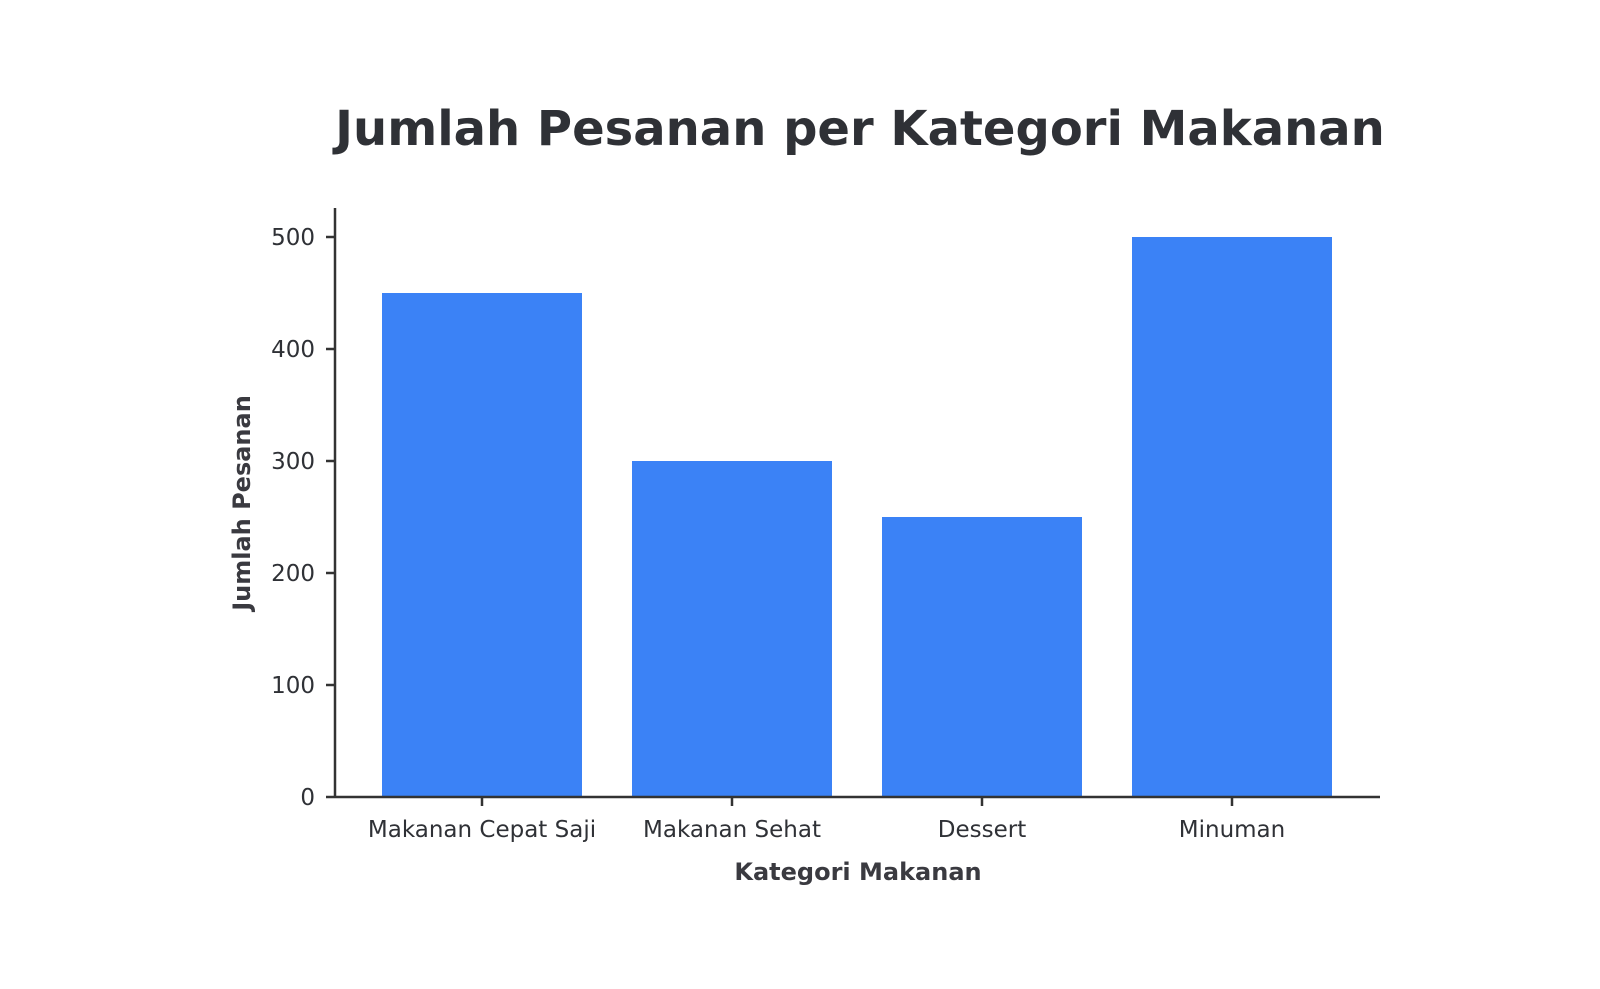 The width and height of the screenshot is (1600, 989). What do you see at coordinates (858, 129) in the screenshot?
I see `chart-title: Jumlah Pesanan per Kategori Makanan` at bounding box center [858, 129].